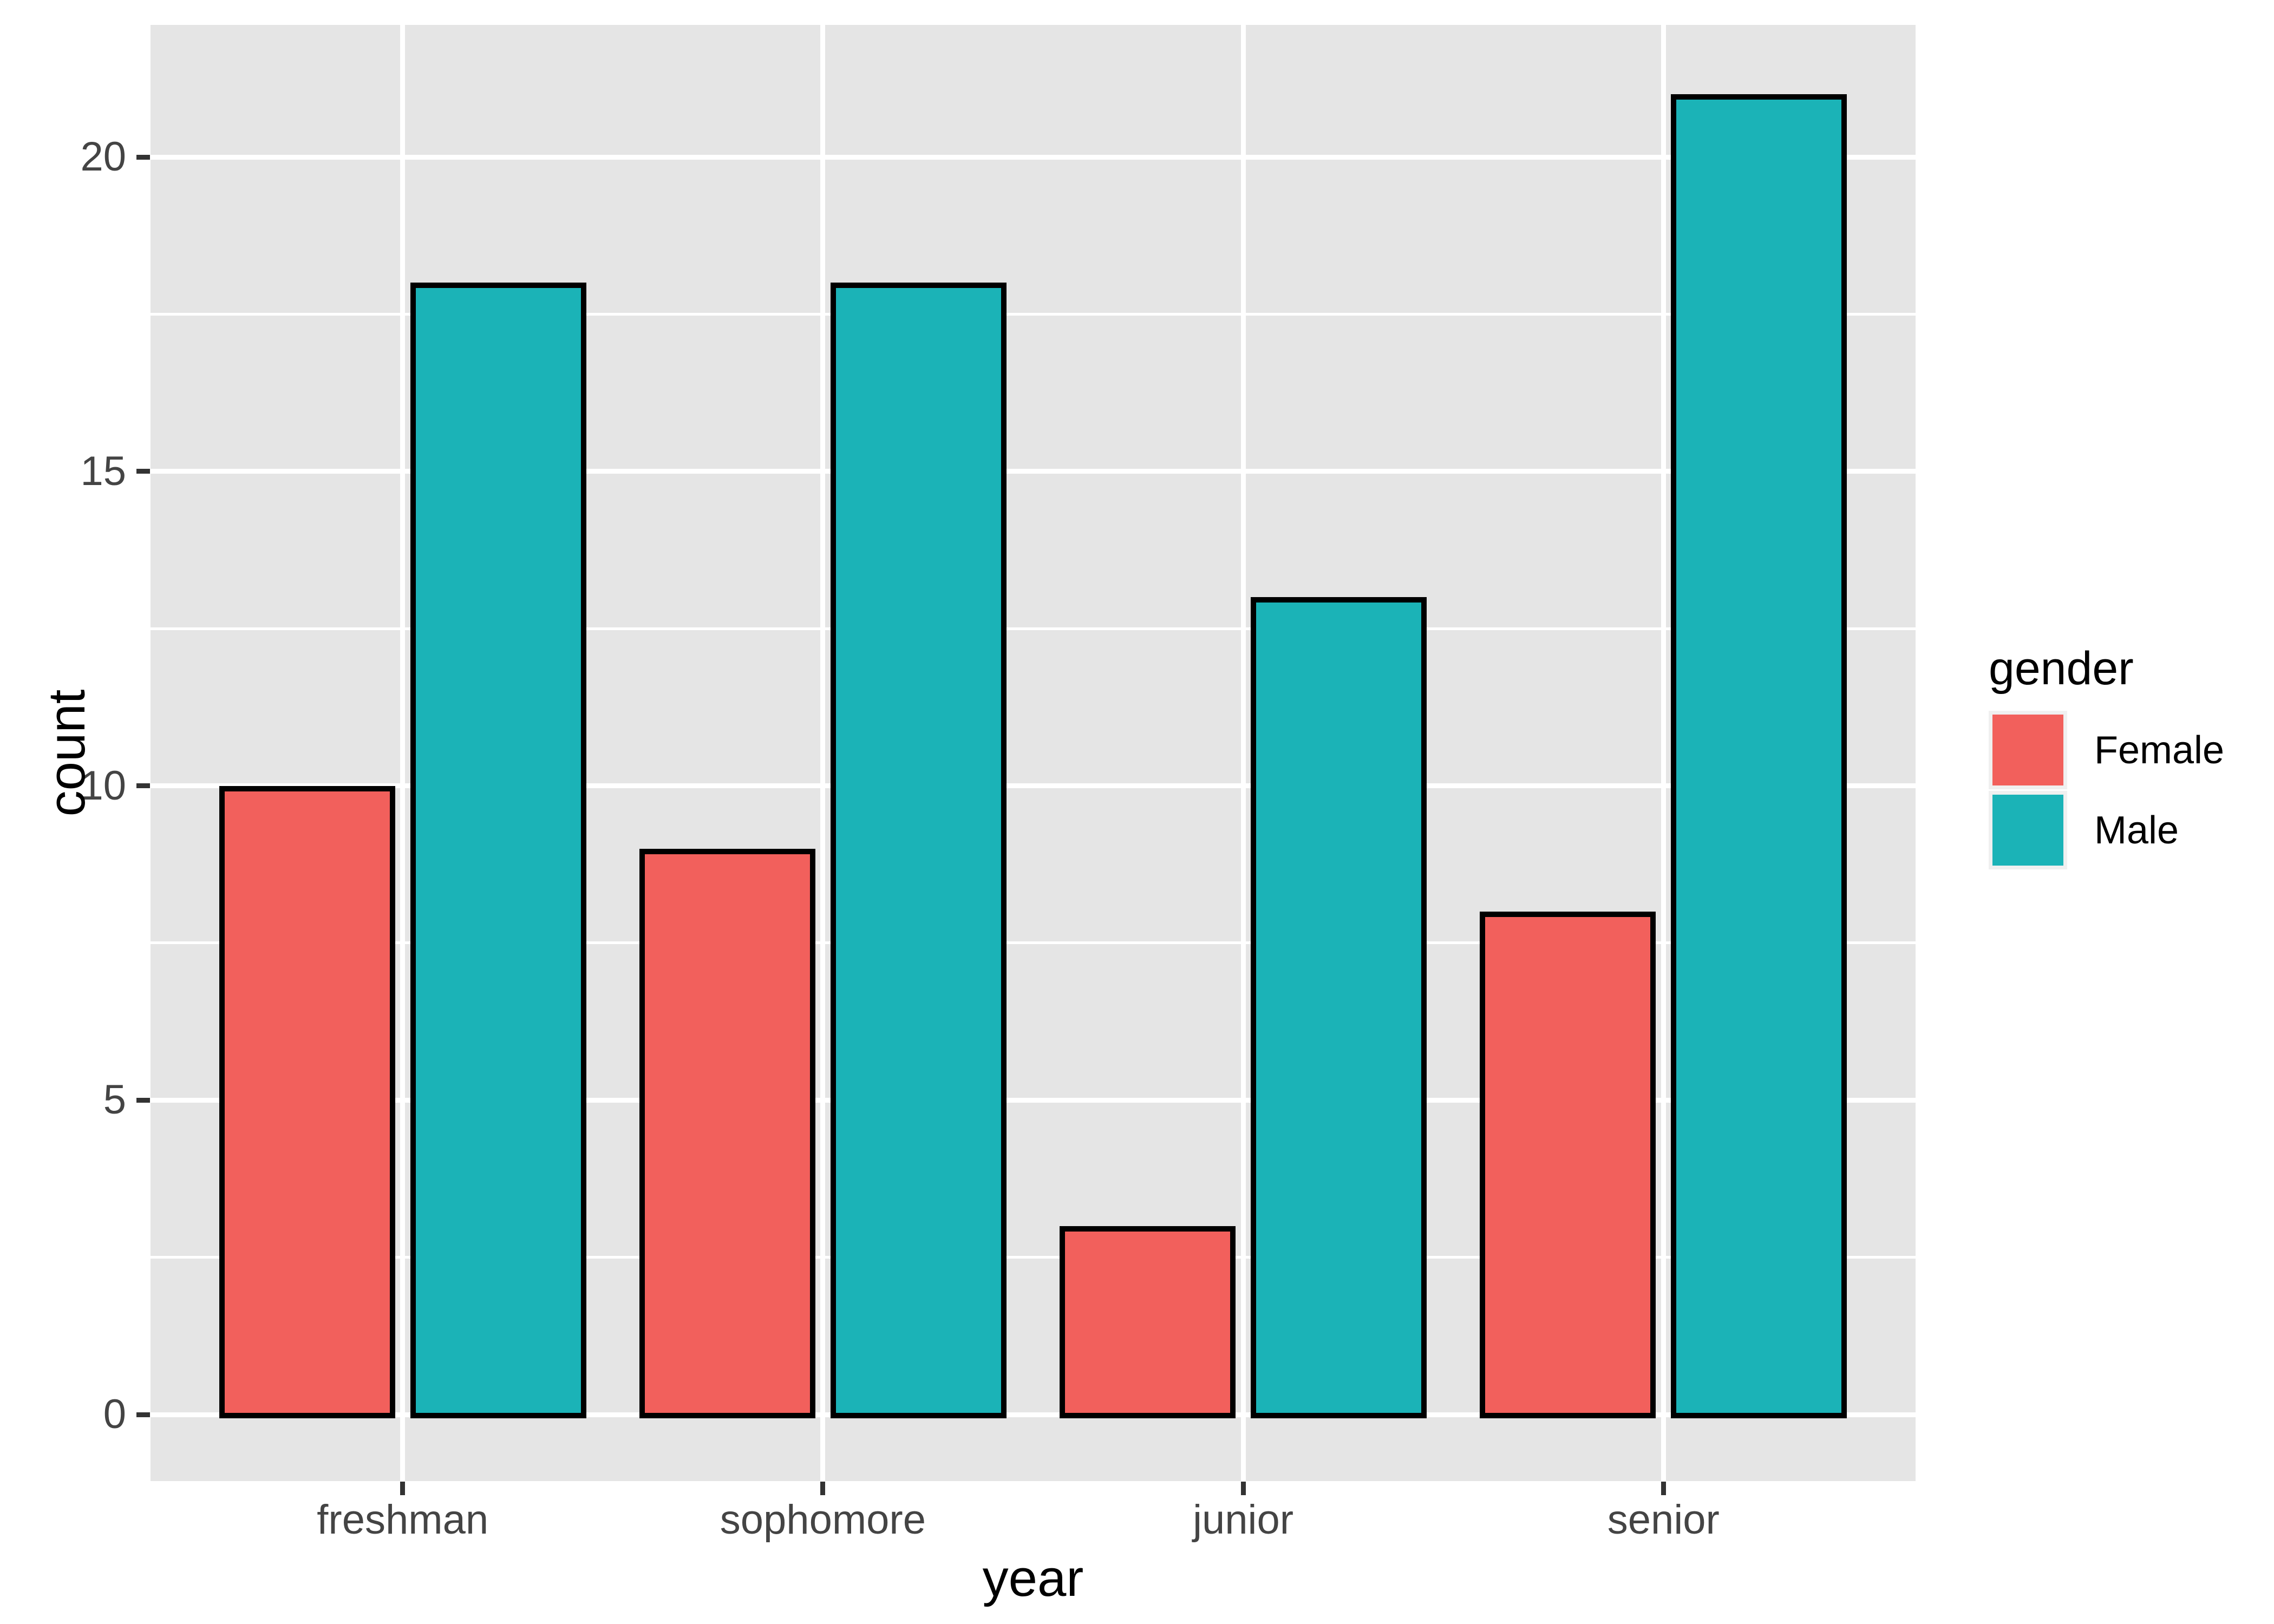  I want to click on y-tick-label: 0, so click(115, 1414).